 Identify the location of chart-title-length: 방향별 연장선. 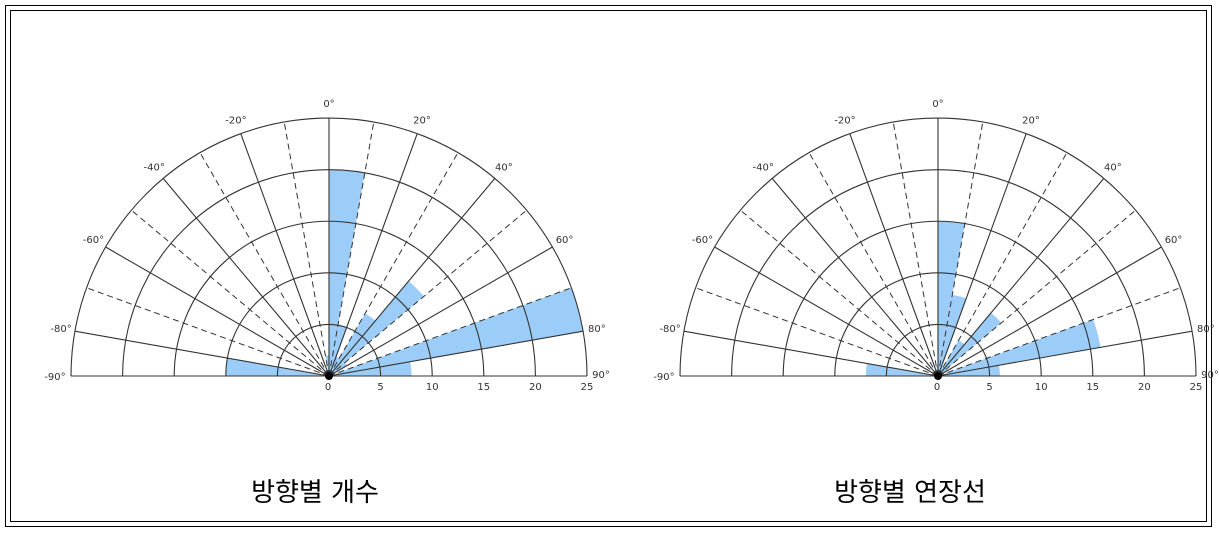
(910, 493).